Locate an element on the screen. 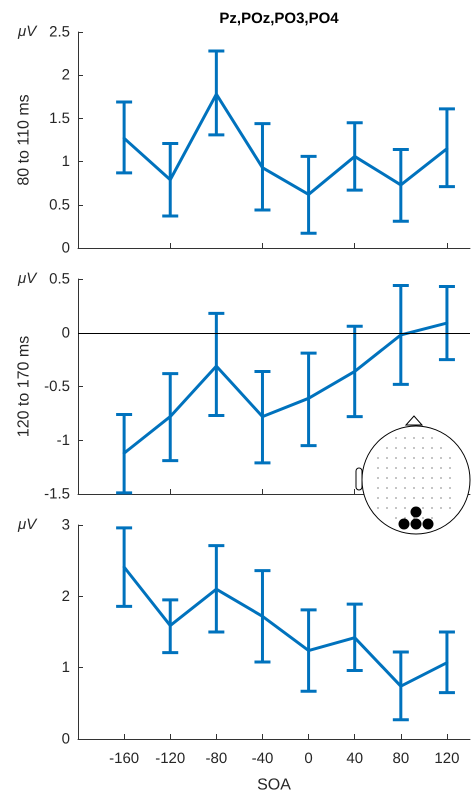 This screenshot has height=798, width=472. y-tick-label: -0.5 is located at coordinates (57, 386).